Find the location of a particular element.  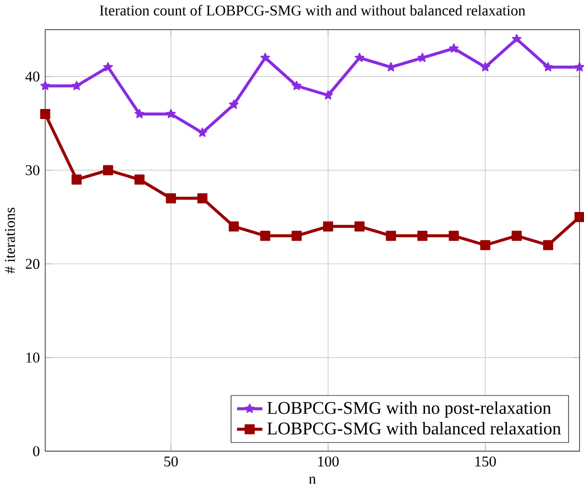

y-tick-label: 10 is located at coordinates (33, 357).